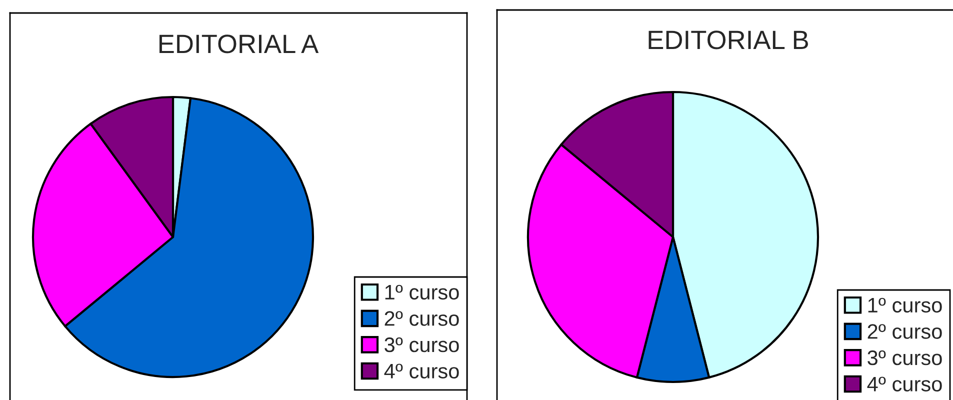 The width and height of the screenshot is (953, 400). Describe the element at coordinates (239, 44) in the screenshot. I see `chart-title: EDITORIAL A` at that location.